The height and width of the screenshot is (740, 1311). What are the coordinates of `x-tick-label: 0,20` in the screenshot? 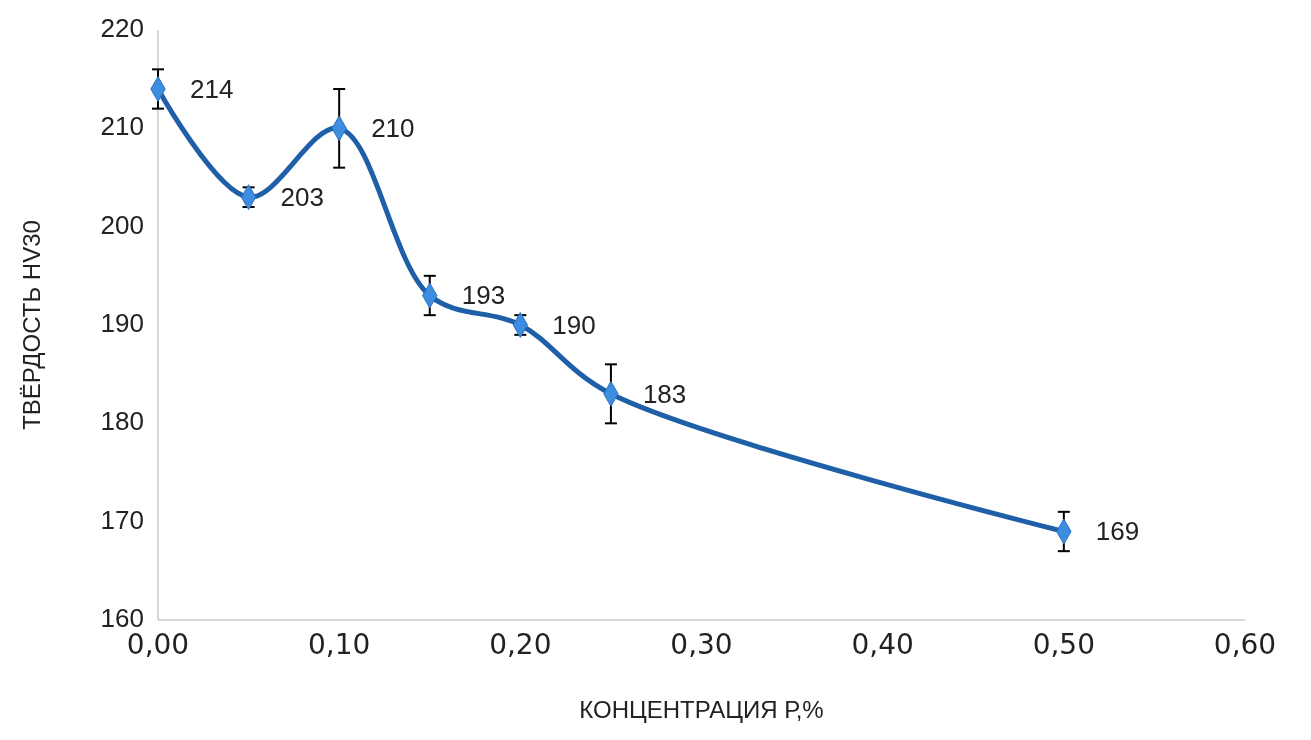 It's located at (520, 644).